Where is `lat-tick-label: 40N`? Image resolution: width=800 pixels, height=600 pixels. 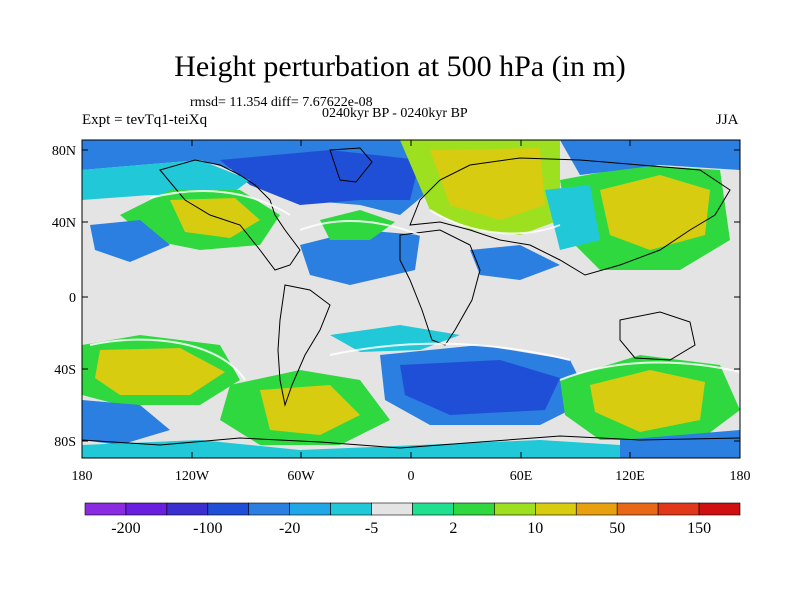 lat-tick-label: 40N is located at coordinates (64, 223).